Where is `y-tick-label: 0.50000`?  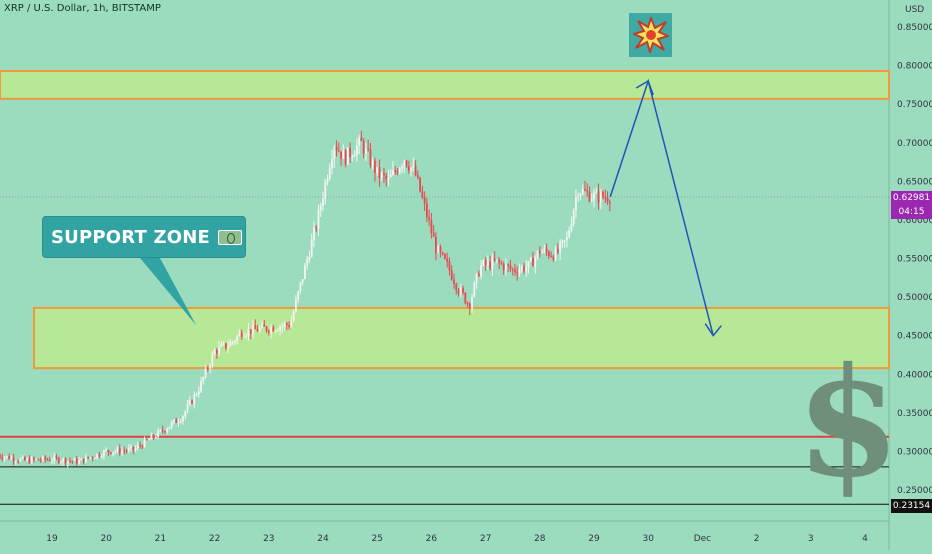
y-tick-label: 0.50000 is located at coordinates (914, 298).